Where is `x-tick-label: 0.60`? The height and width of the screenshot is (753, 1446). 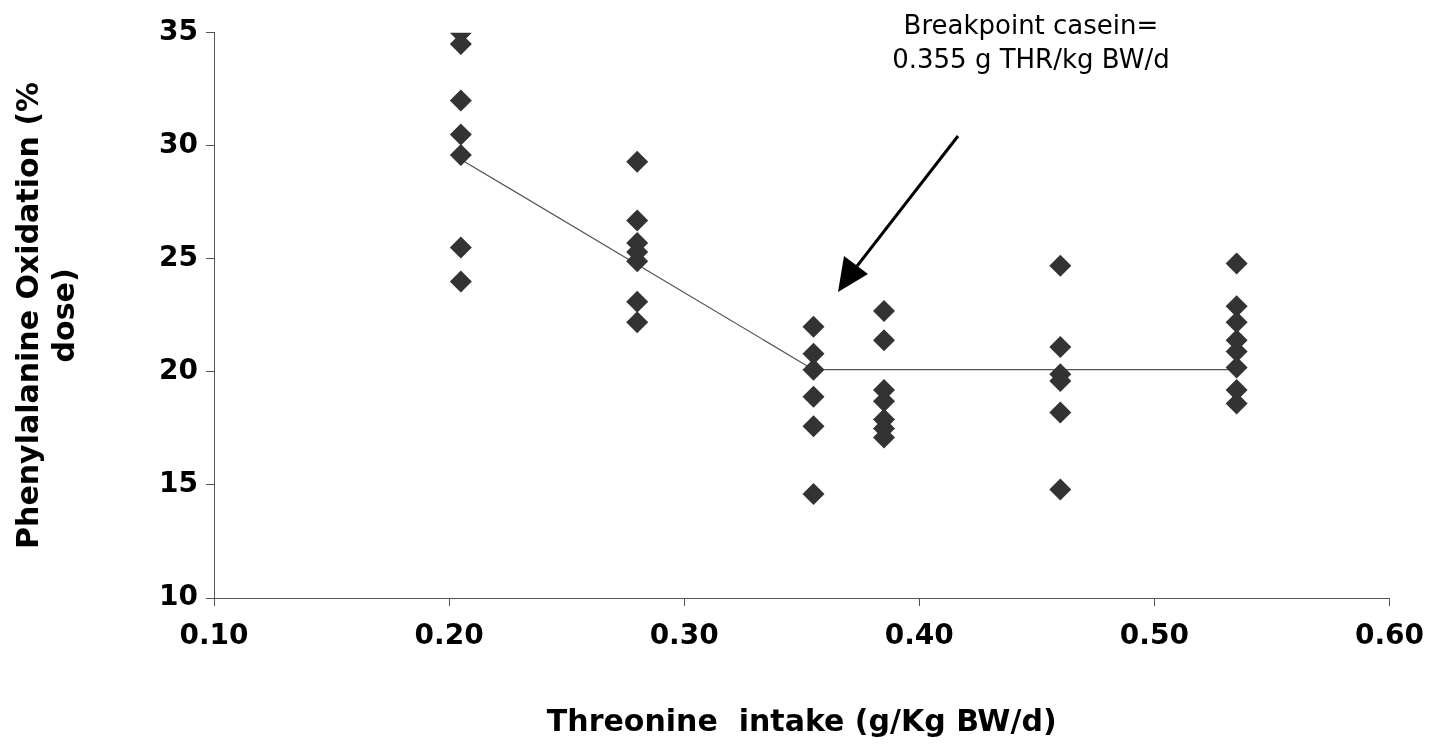 x-tick-label: 0.60 is located at coordinates (1389, 635).